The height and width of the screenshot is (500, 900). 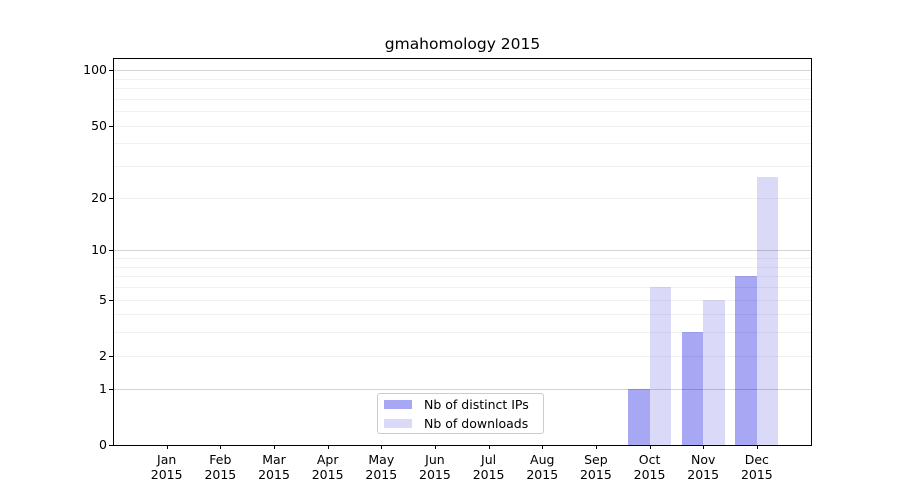 What do you see at coordinates (274, 467) in the screenshot?
I see `x-tick-label-mar: Mar 2015` at bounding box center [274, 467].